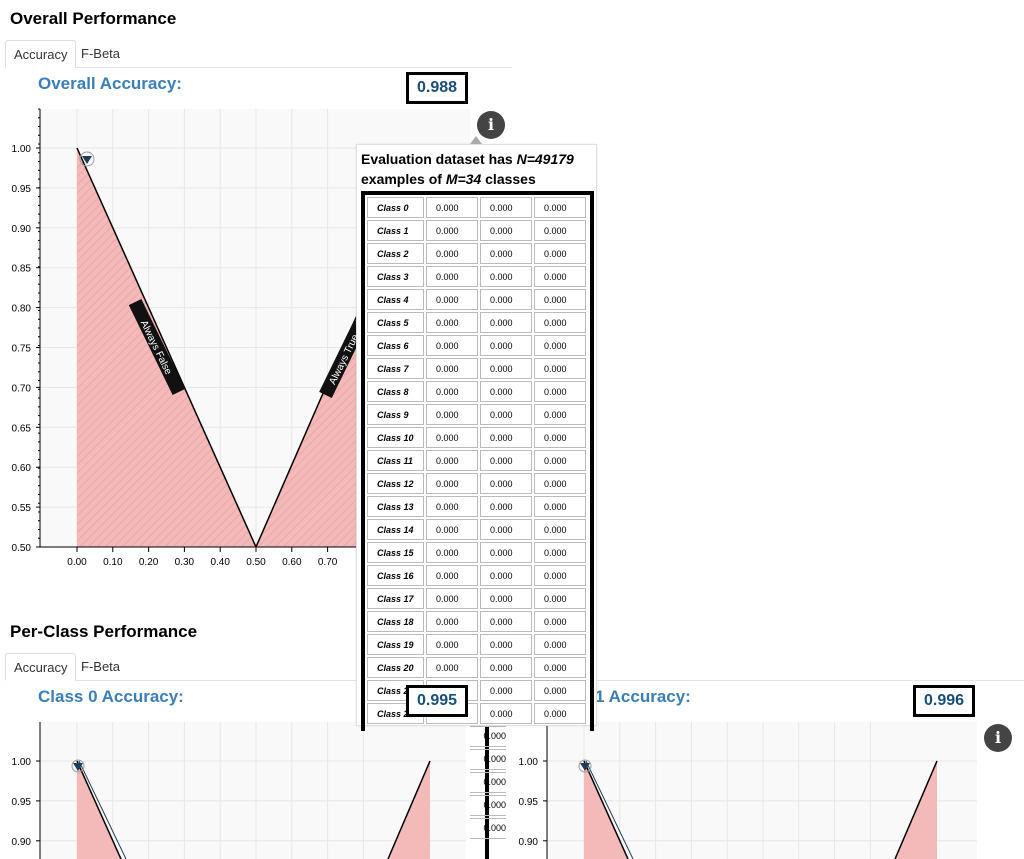 The image size is (1024, 859). Describe the element at coordinates (395, 345) in the screenshot. I see `class-label: Class 6` at that location.